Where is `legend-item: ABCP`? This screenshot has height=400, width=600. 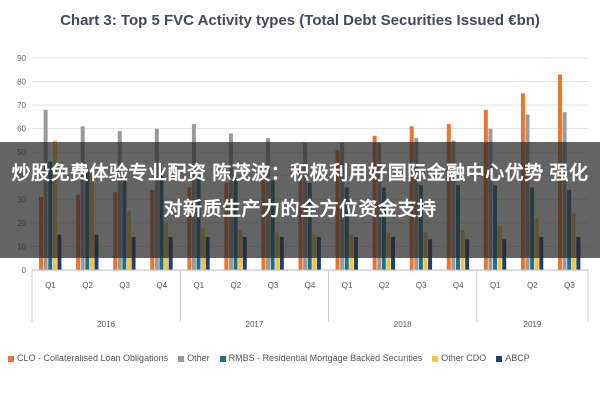 legend-item: ABCP is located at coordinates (513, 358).